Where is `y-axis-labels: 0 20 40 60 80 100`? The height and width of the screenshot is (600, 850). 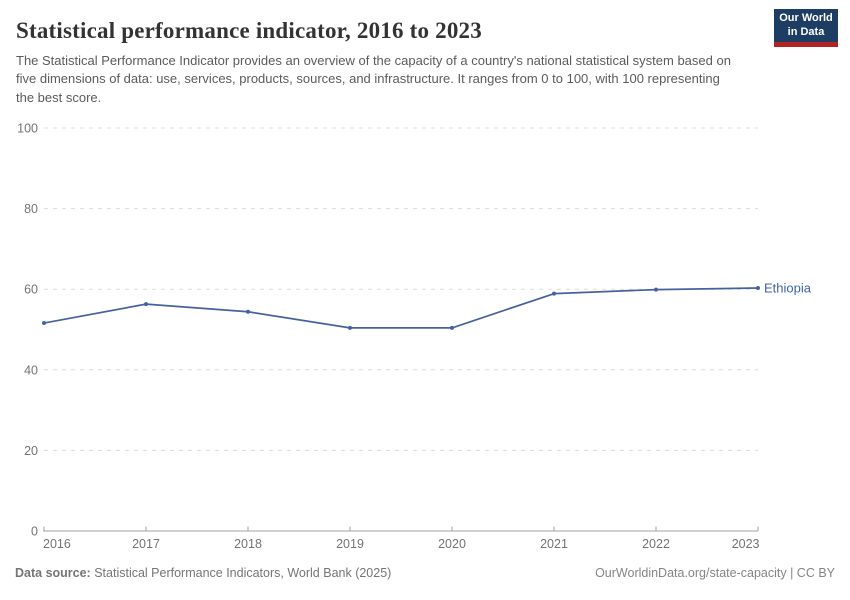 y-axis-labels: 0 20 40 60 80 100 is located at coordinates (27, 330).